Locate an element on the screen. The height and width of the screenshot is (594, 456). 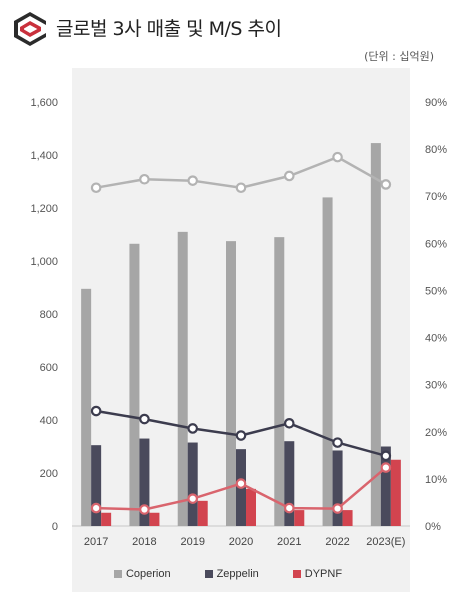
x-tick-label: 2023(E) is located at coordinates (385, 542).